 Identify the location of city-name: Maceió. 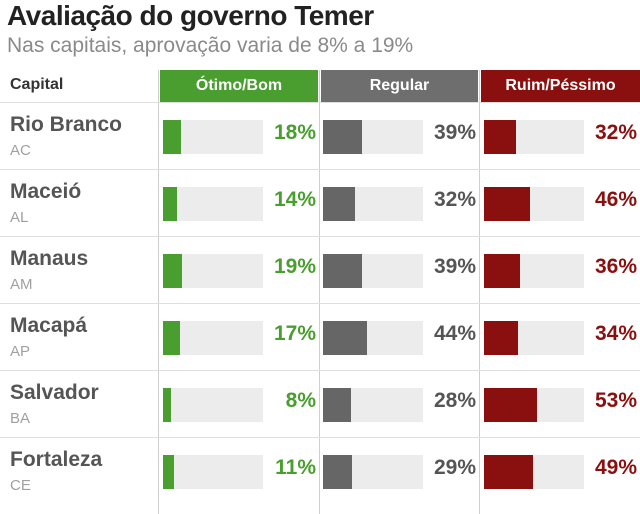
(46, 191).